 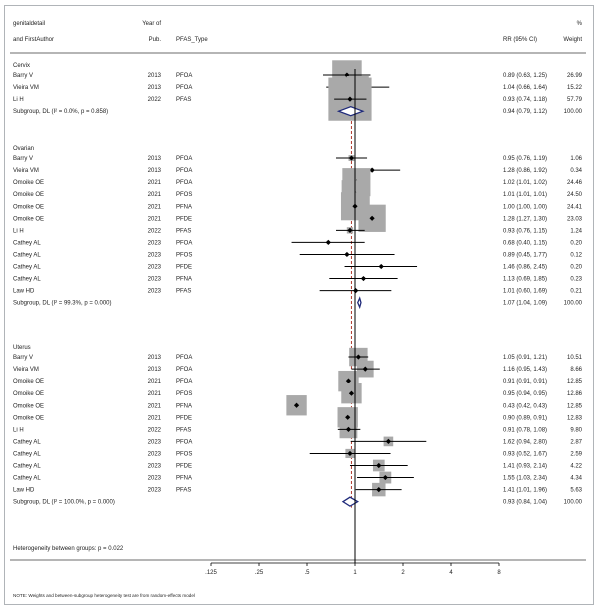 What do you see at coordinates (580, 24) in the screenshot?
I see `header-weight-pct: %` at bounding box center [580, 24].